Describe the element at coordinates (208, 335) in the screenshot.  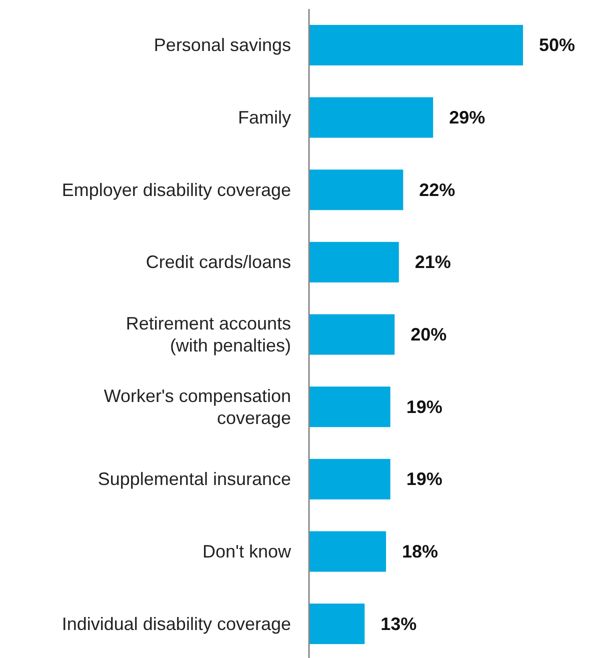
I see `y-tick-label: Retirement accounts (with penalties)` at that location.